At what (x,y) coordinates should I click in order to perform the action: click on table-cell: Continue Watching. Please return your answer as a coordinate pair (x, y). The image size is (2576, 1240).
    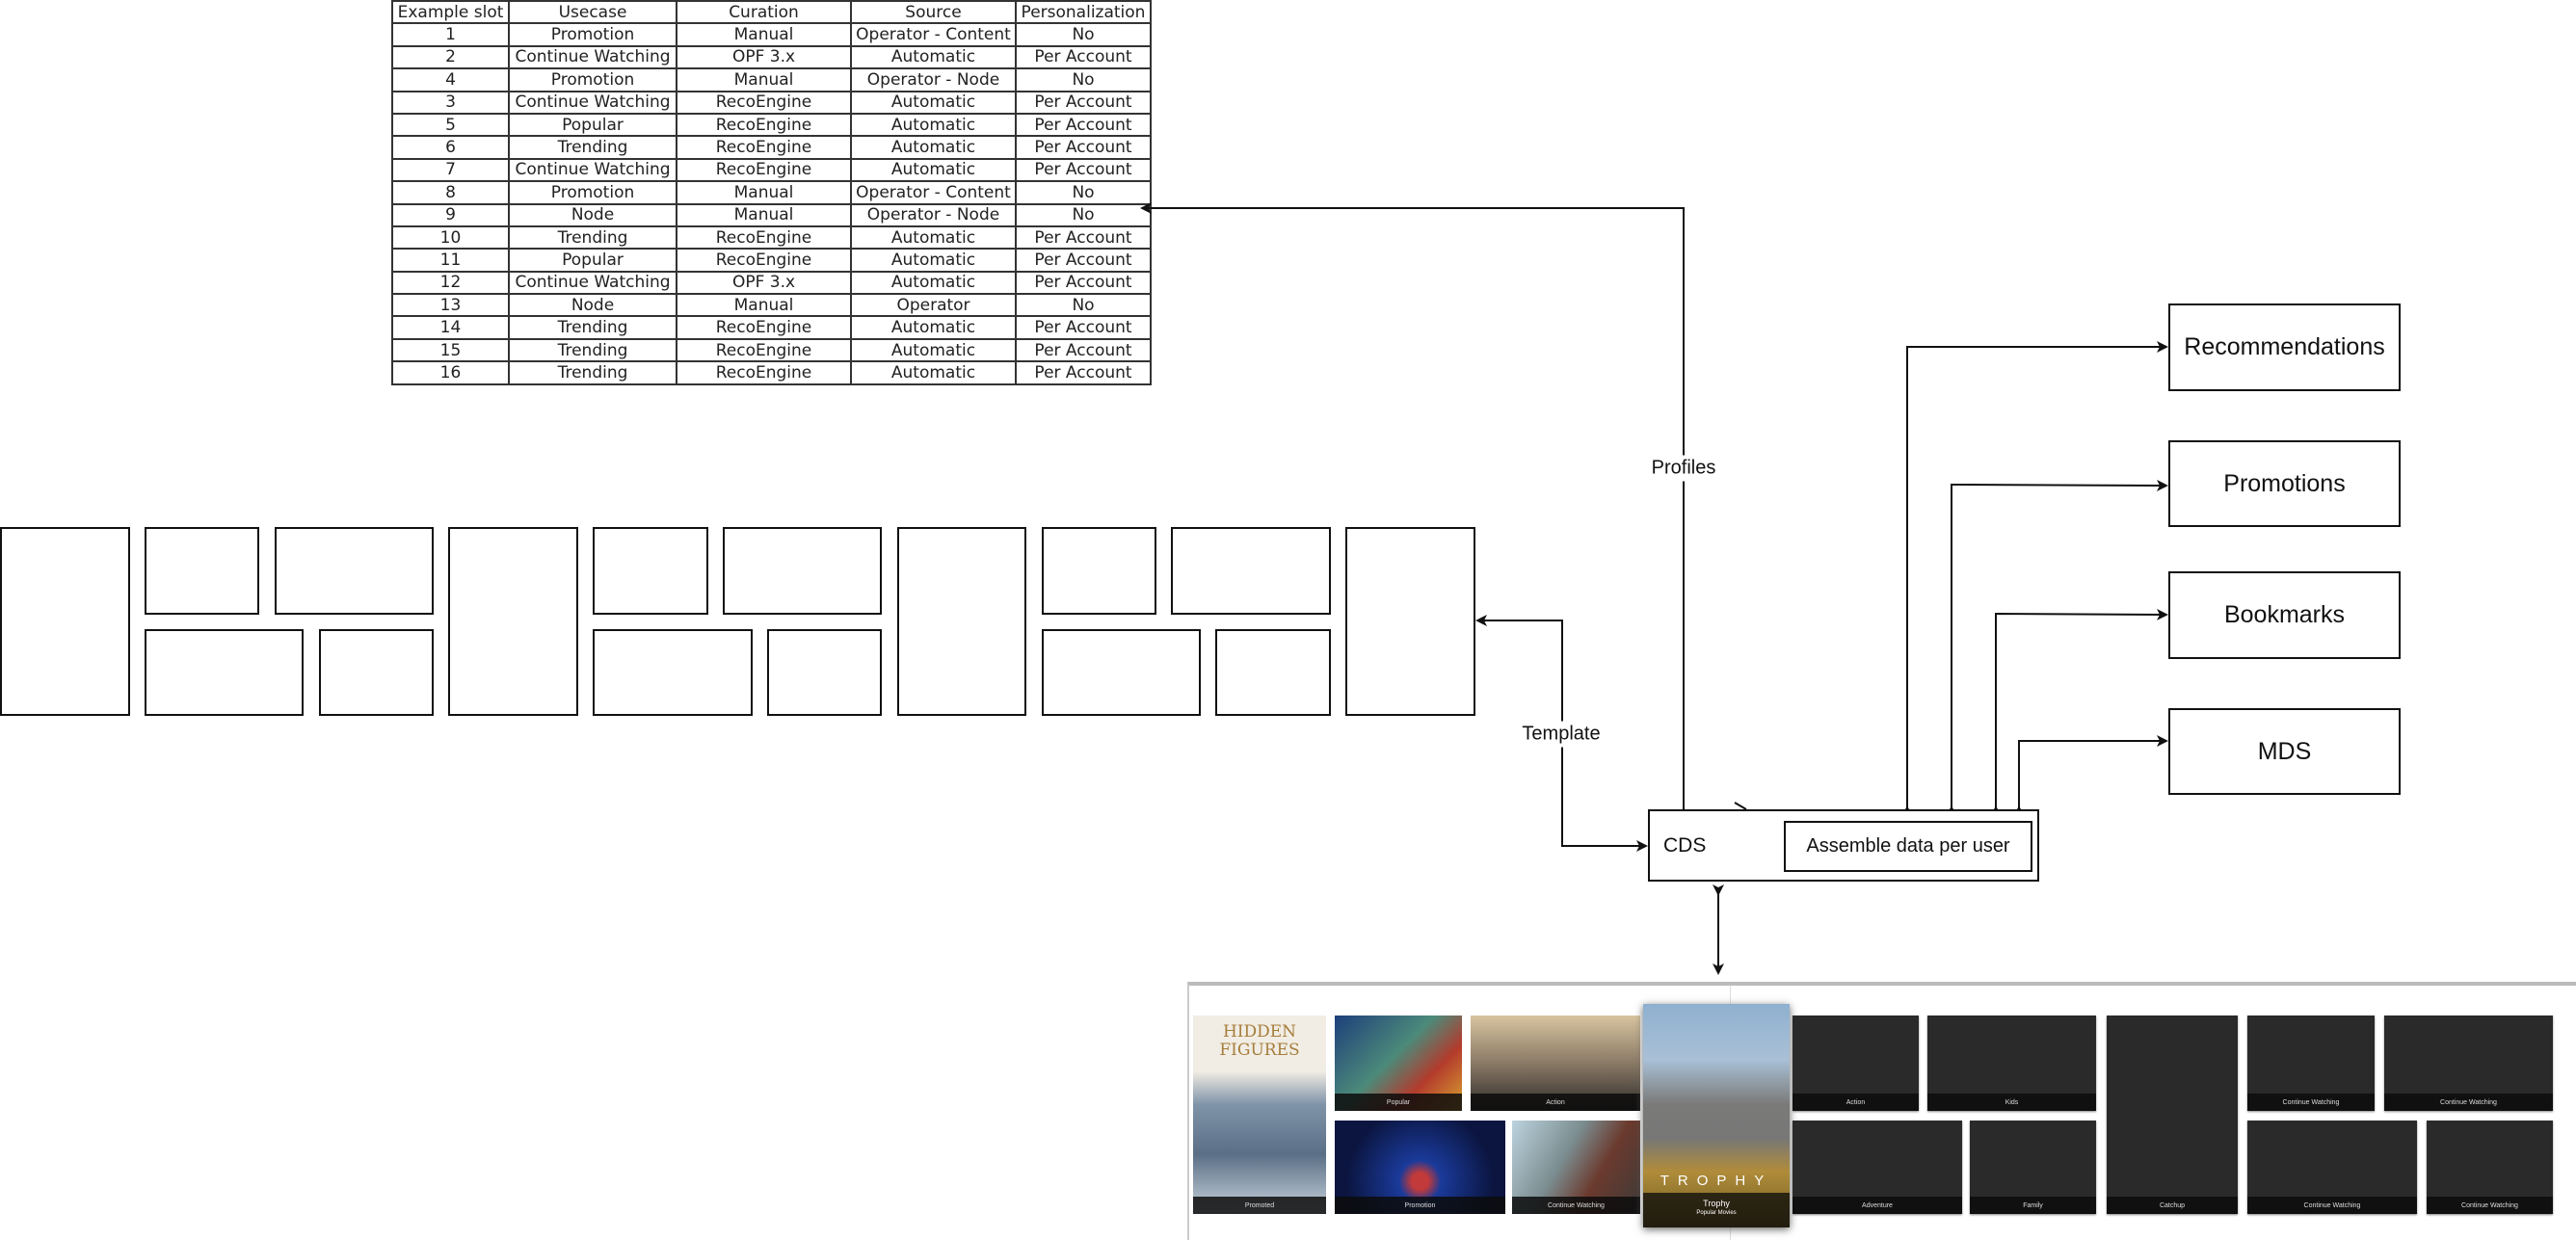
    Looking at the image, I should click on (592, 283).